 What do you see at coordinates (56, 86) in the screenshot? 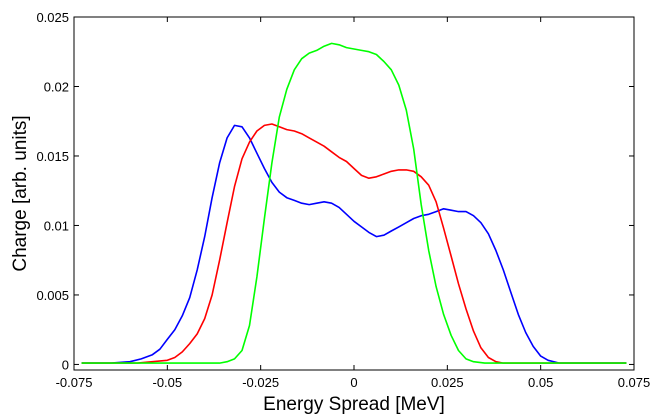
I see `y-tick-label: 0.02` at bounding box center [56, 86].